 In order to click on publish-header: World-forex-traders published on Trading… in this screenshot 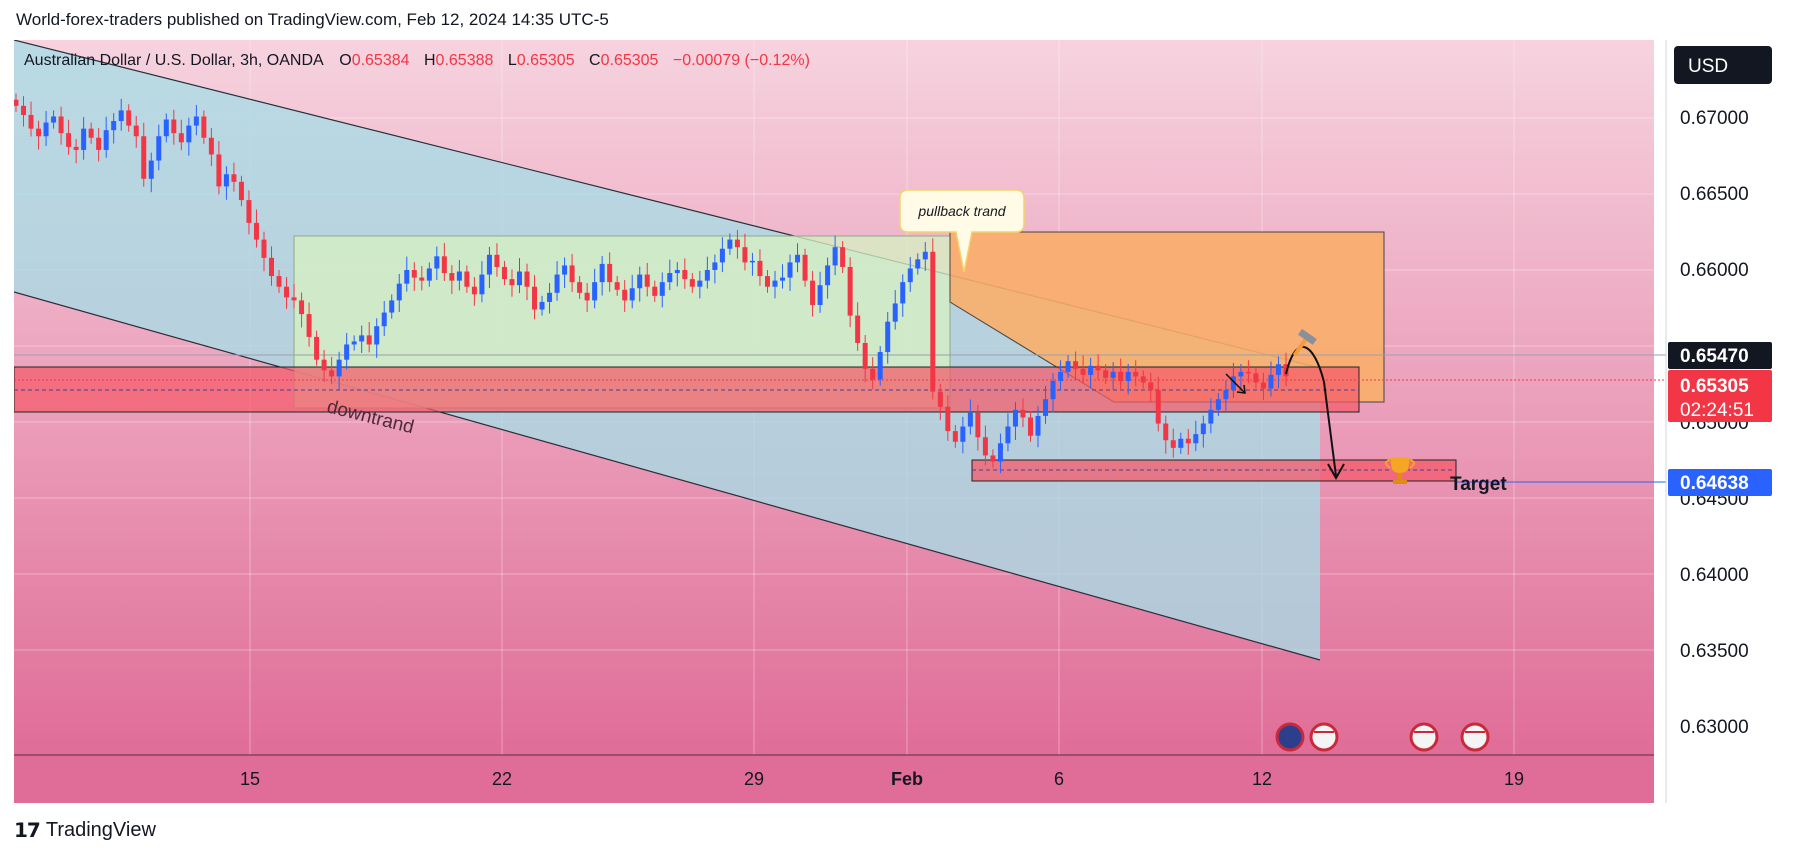, I will do `click(312, 19)`.